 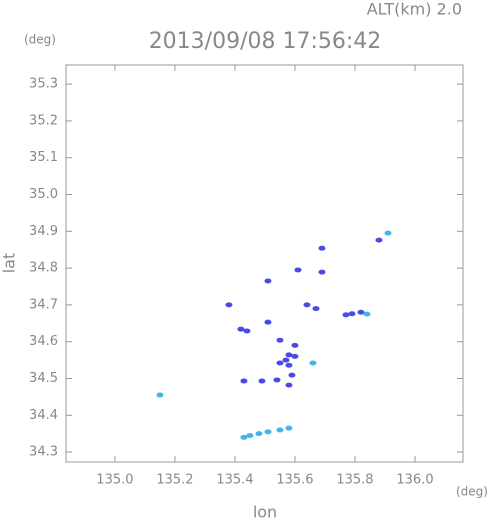 What do you see at coordinates (414, 480) in the screenshot?
I see `x-tick-label: 136.0` at bounding box center [414, 480].